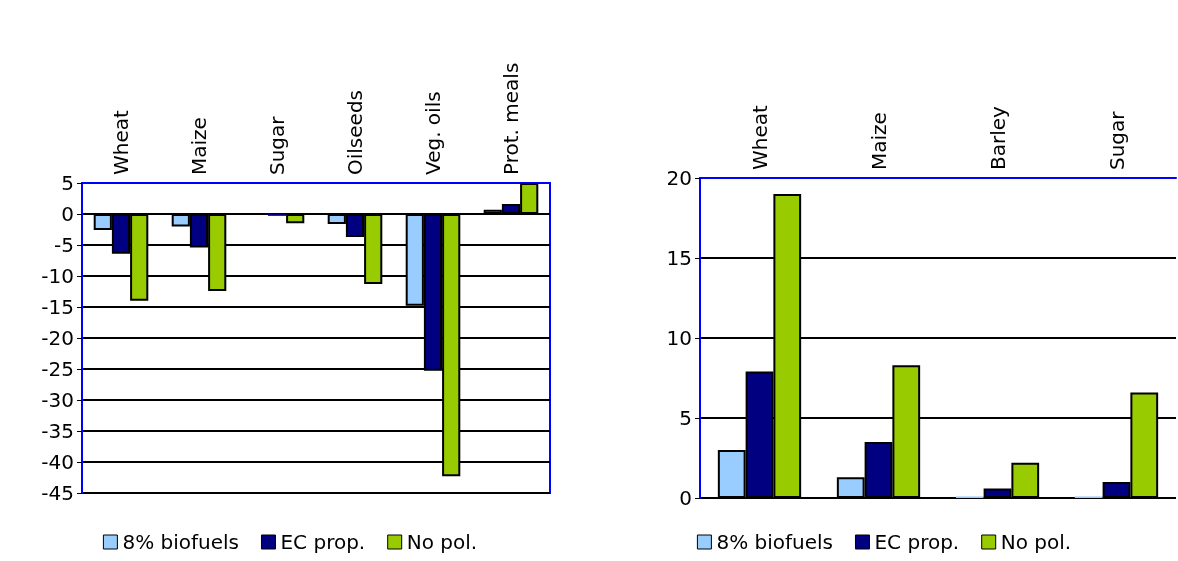 The image size is (1178, 561). What do you see at coordinates (679, 338) in the screenshot?
I see `y-tick-label: 10` at bounding box center [679, 338].